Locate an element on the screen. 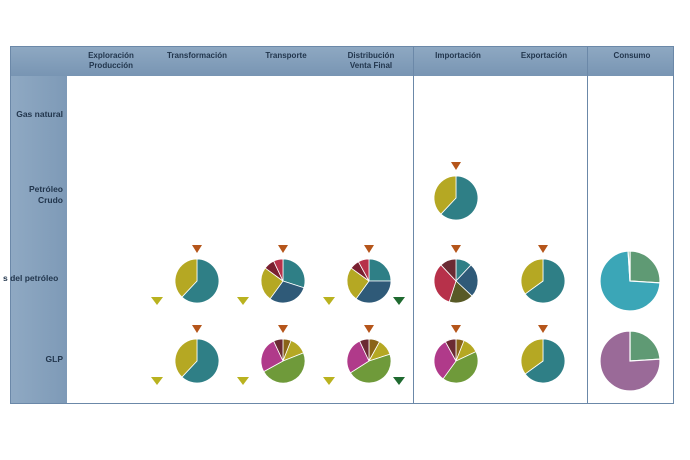 This screenshot has height=460, width=690. pie-glp-transformacion is located at coordinates (197, 361).